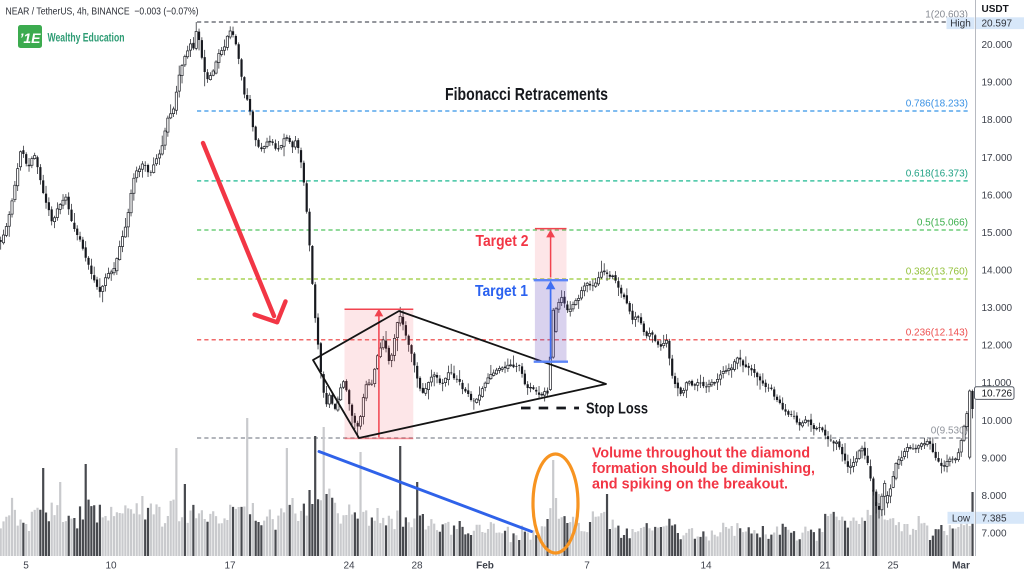  Describe the element at coordinates (997, 24) in the screenshot. I see `svg-text: 20.597` at that location.